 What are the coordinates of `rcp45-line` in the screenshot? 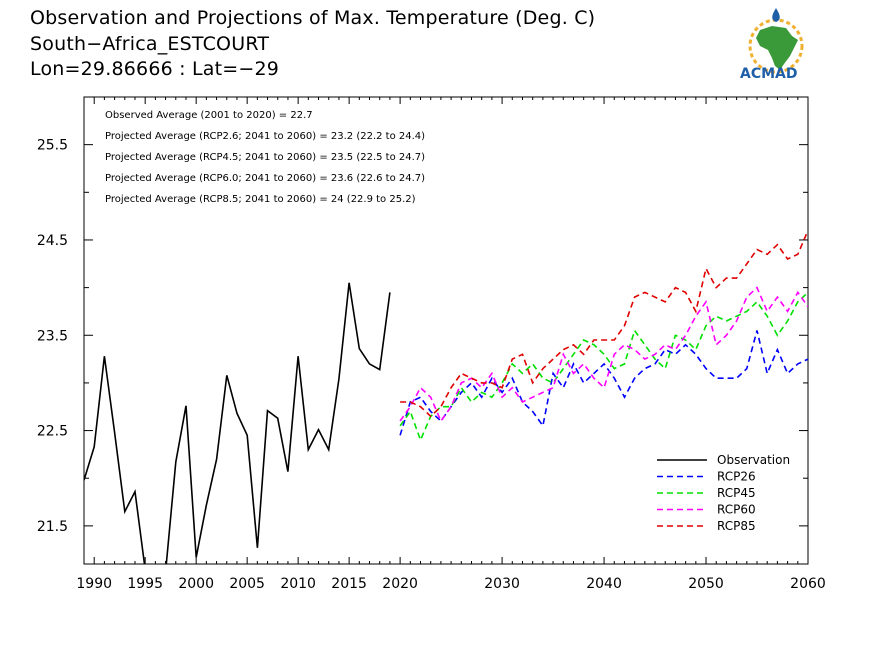 It's located at (603, 367).